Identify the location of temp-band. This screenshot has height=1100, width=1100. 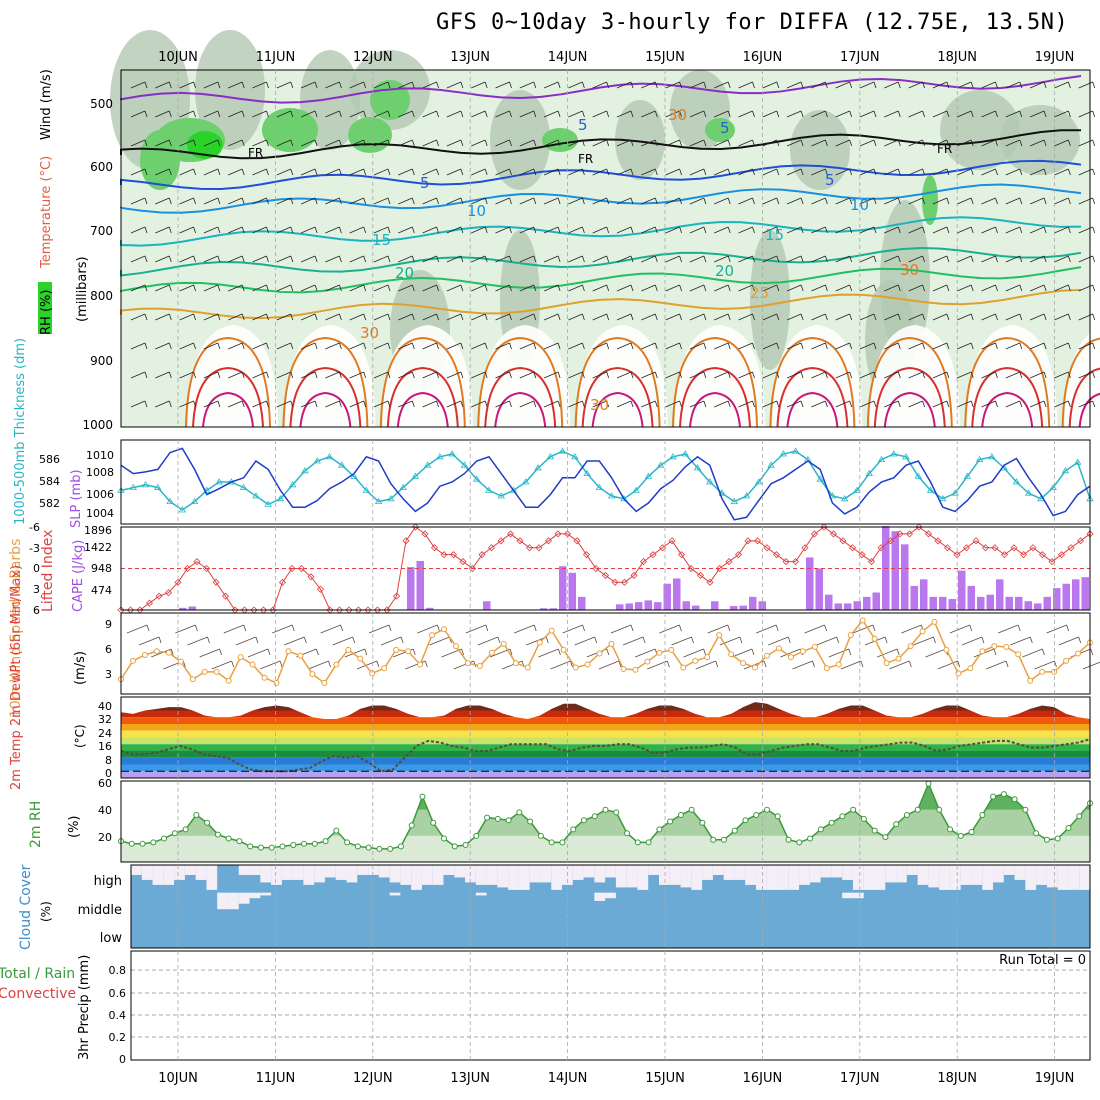
(605, 706).